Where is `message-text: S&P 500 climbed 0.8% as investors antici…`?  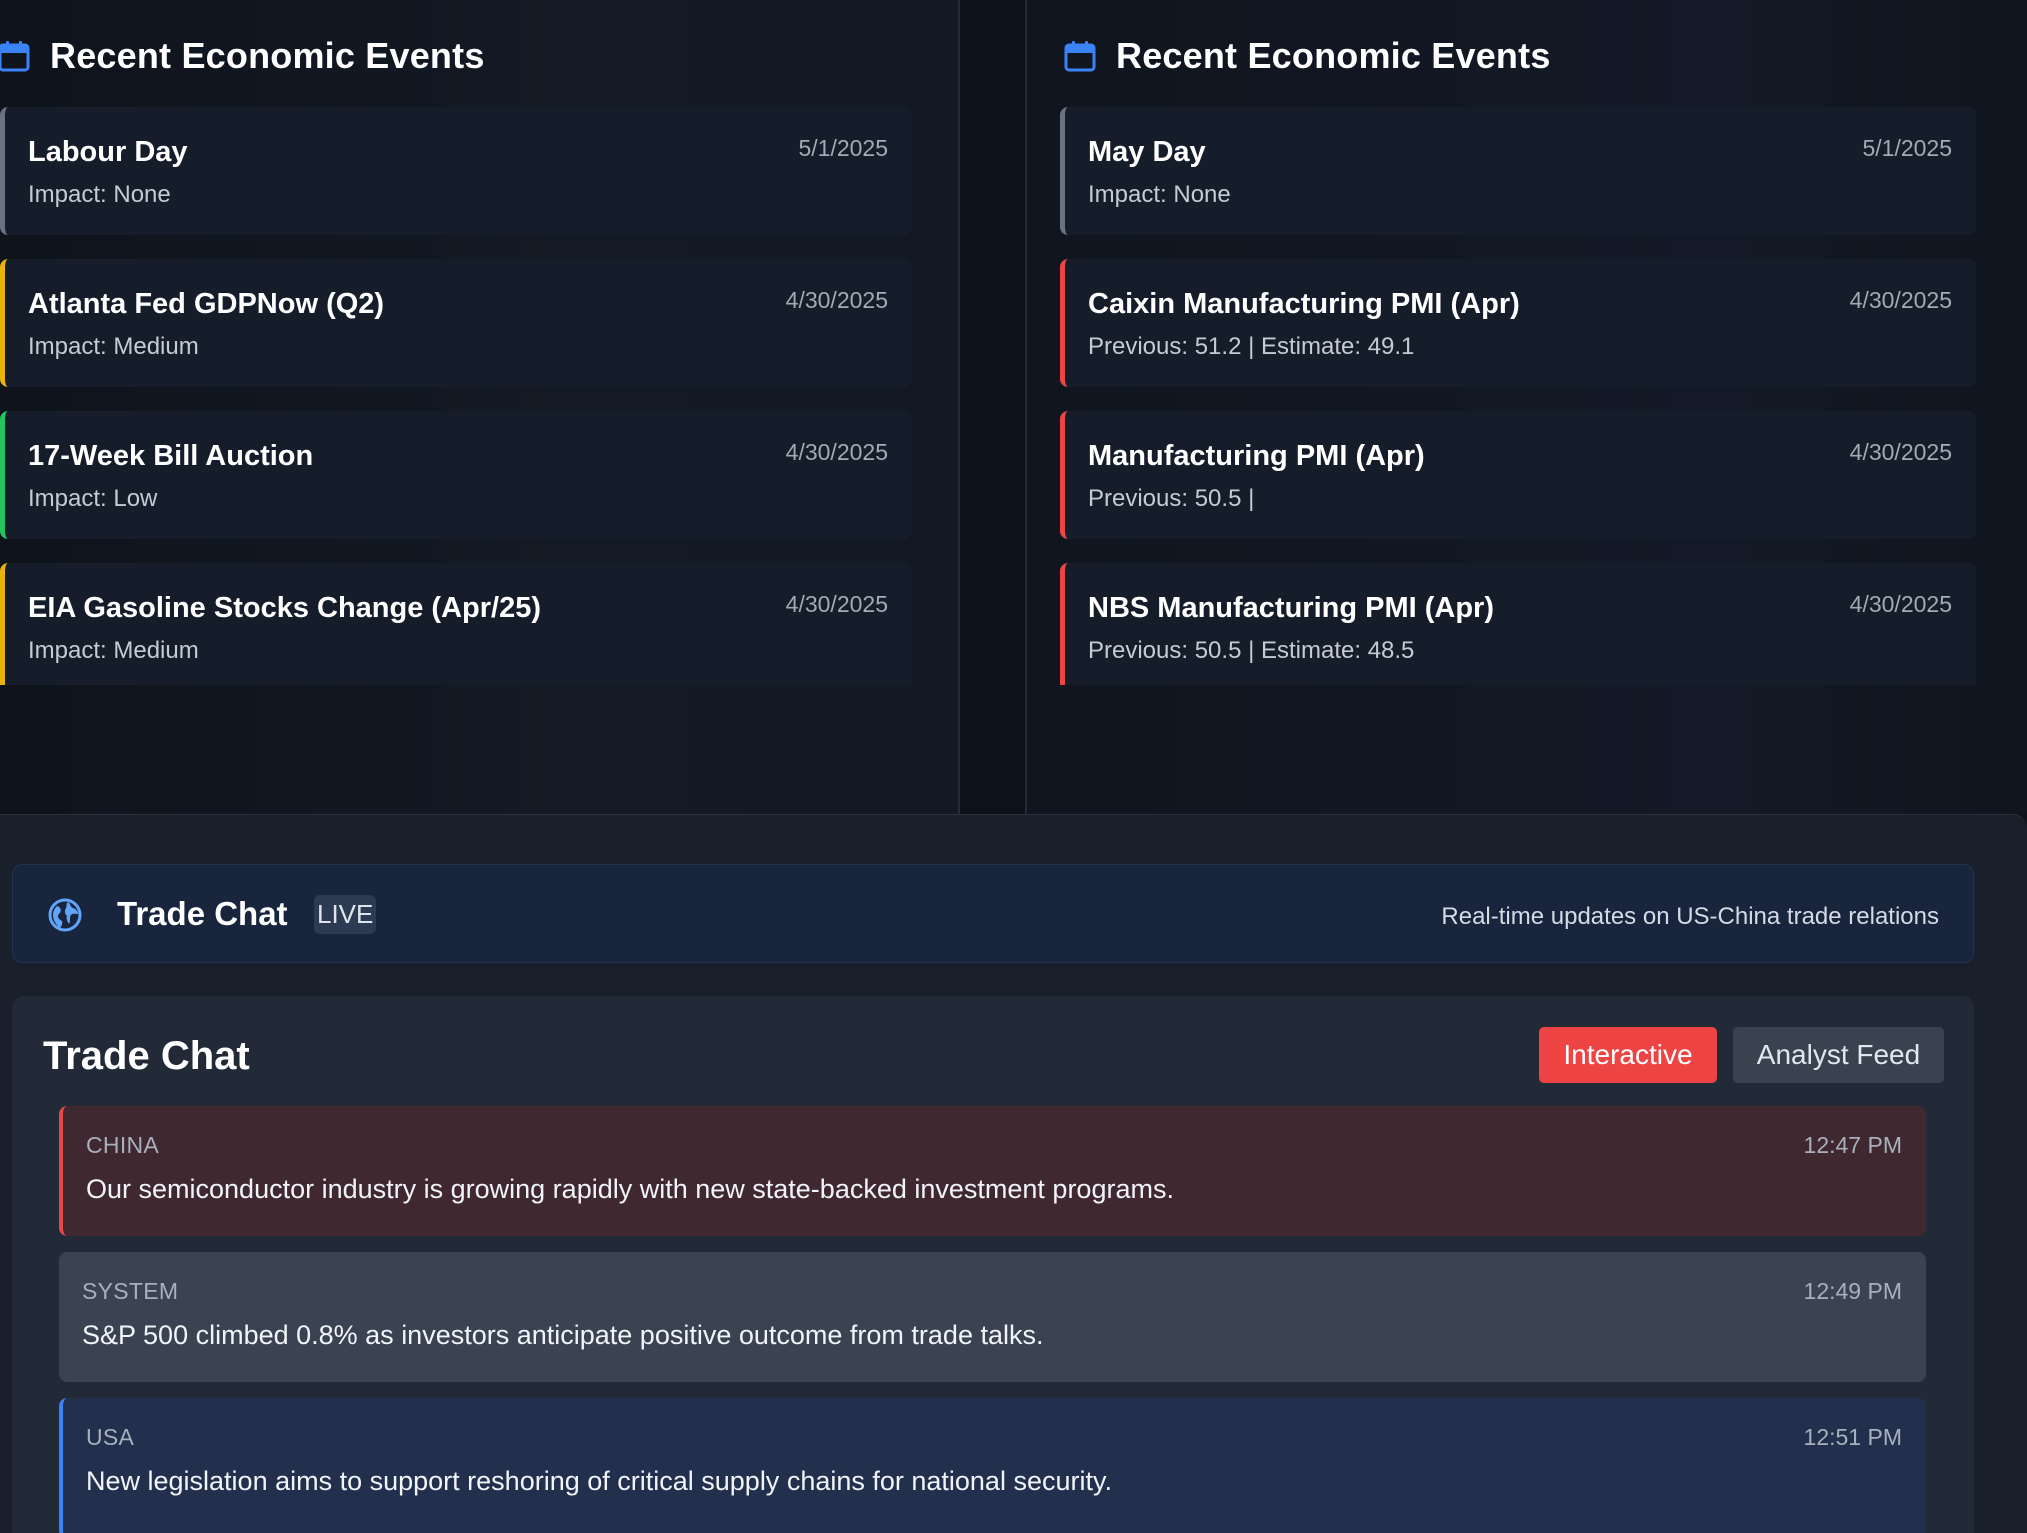 message-text: S&P 500 climbed 0.8% as investors antici… is located at coordinates (563, 1335).